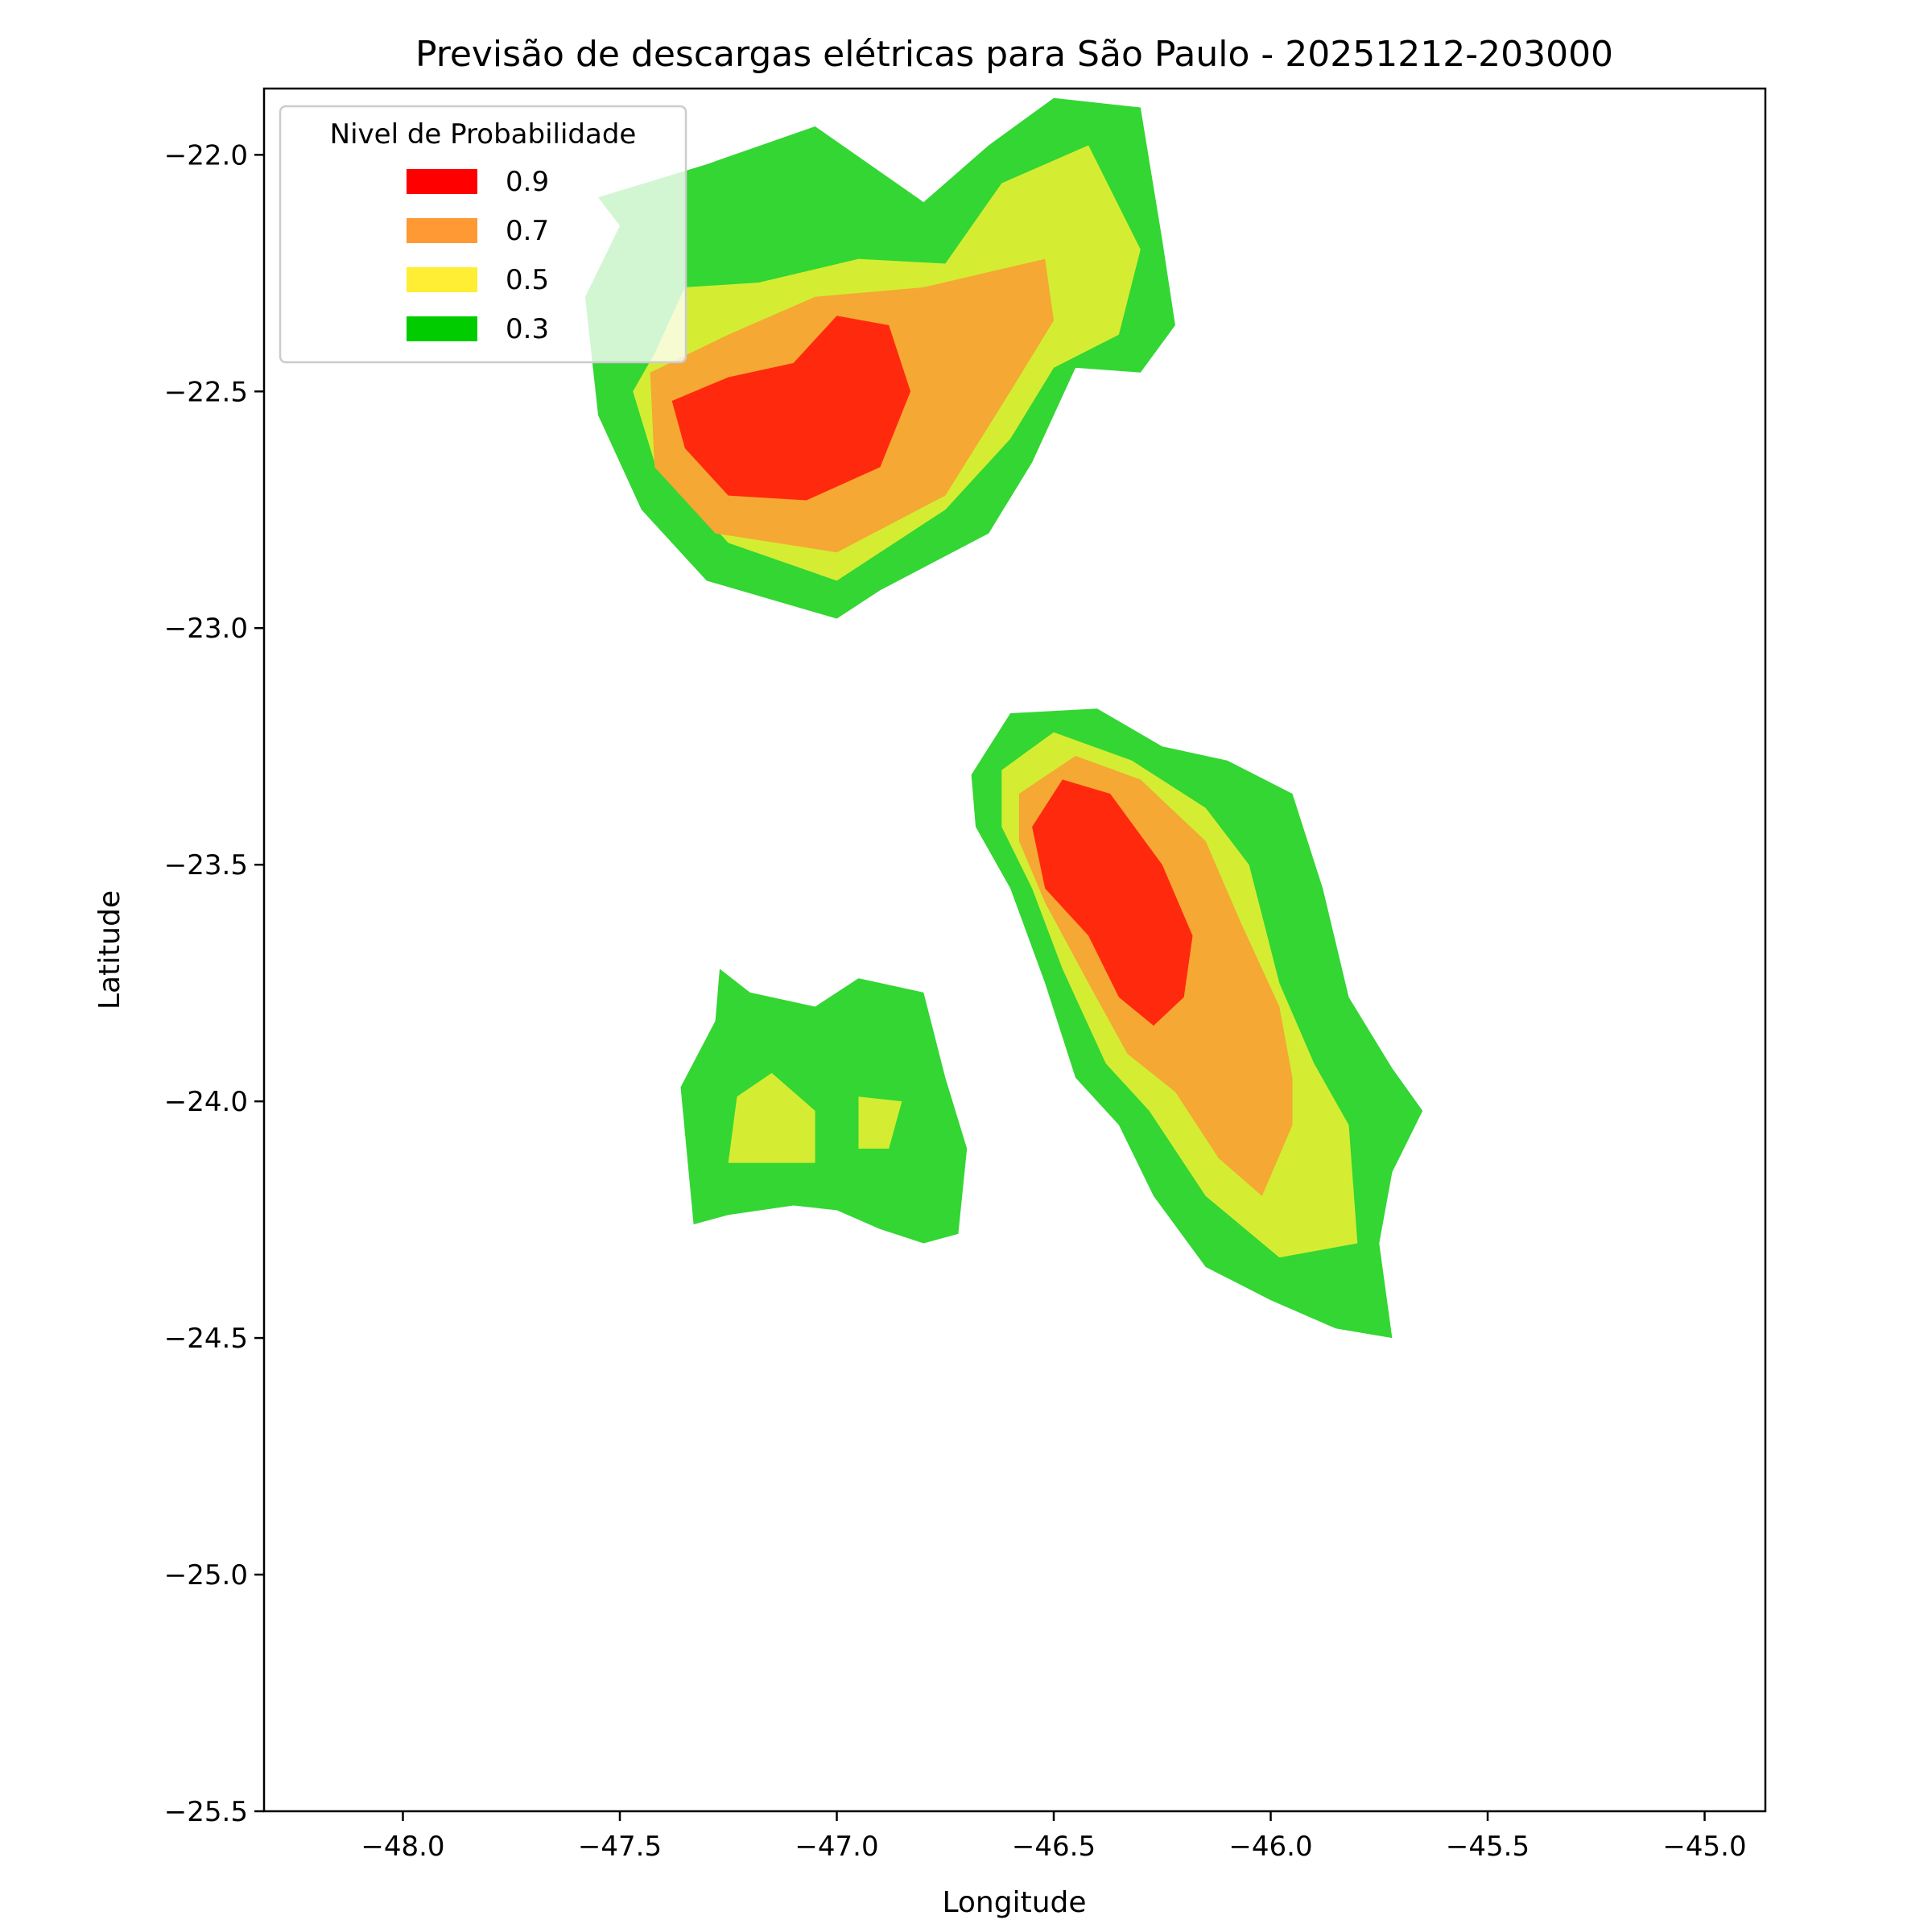  Describe the element at coordinates (206, 1339) in the screenshot. I see `y-tick-label: −24.5` at that location.